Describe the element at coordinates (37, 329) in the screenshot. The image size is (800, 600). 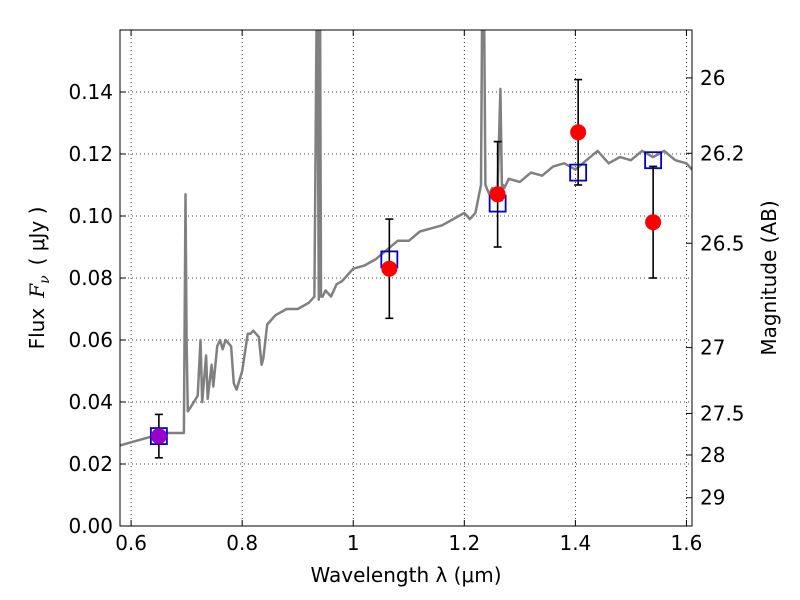
I see `y-axis-label-prefix: Flux` at that location.